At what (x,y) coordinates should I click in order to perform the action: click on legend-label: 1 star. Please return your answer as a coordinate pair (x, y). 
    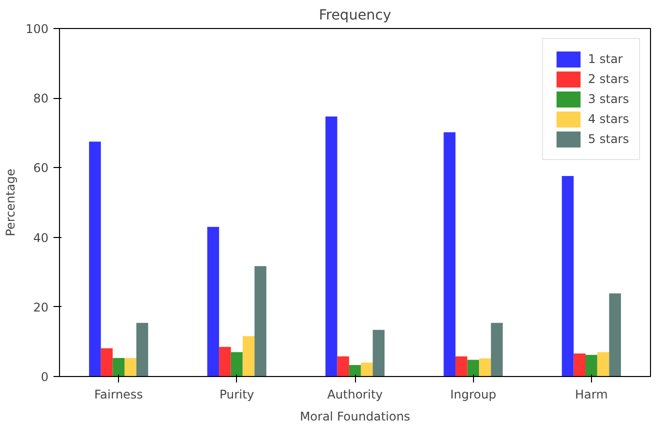
    Looking at the image, I should click on (605, 59).